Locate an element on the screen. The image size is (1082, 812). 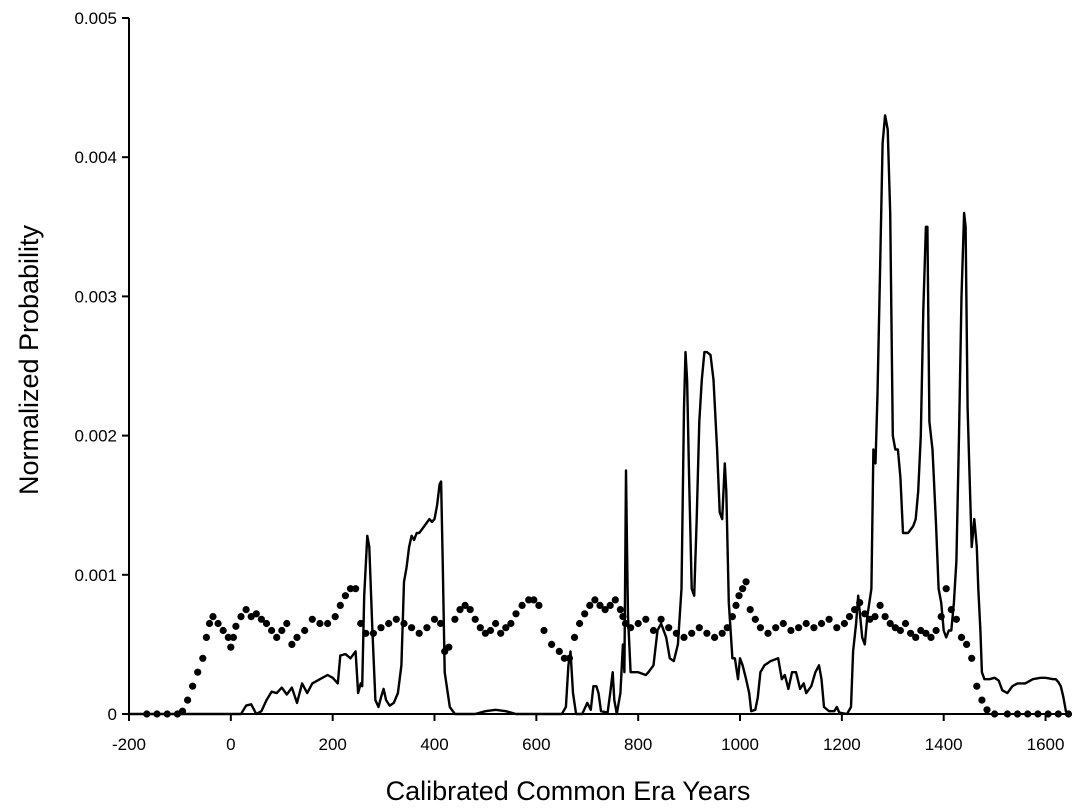
y-tick-label: 0.005 is located at coordinates (95, 18).